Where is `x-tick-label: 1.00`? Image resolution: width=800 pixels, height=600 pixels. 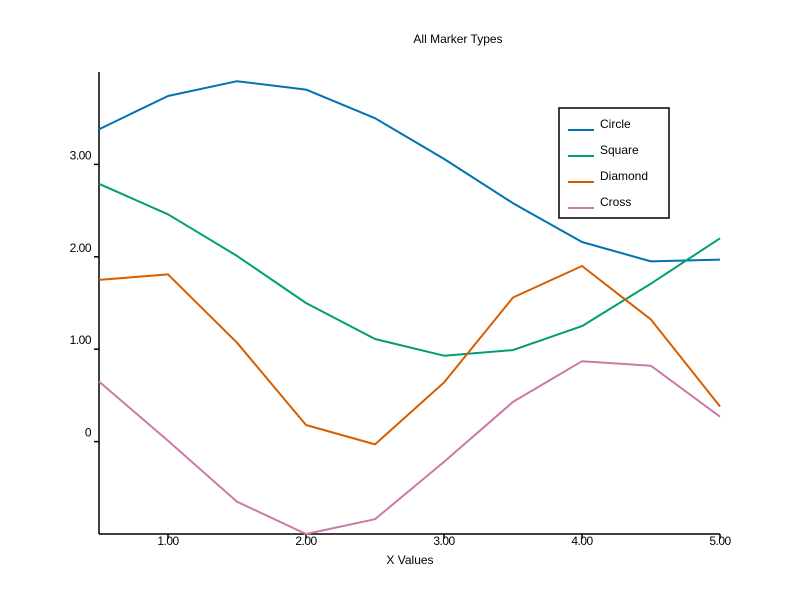
x-tick-label: 1.00 is located at coordinates (168, 541).